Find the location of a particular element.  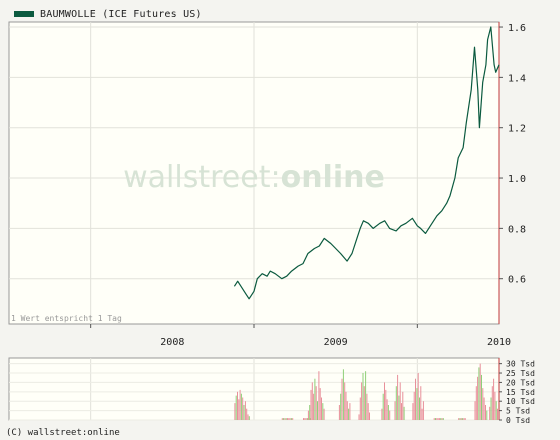

price-tick-label: 1.2 is located at coordinates (517, 129).